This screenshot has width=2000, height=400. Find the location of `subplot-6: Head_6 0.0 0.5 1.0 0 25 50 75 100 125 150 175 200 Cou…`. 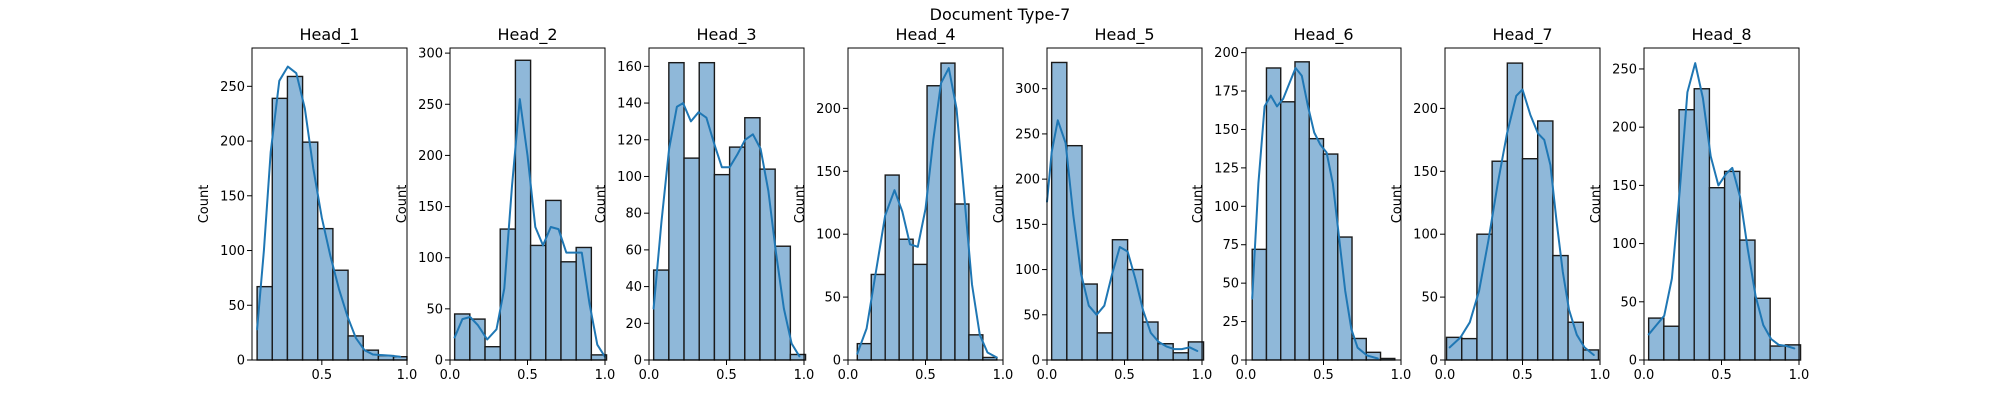

subplot-6: Head_6 0.0 0.5 1.0 0 25 50 75 100 125 150 175 200 Cou… is located at coordinates (1301, 204).